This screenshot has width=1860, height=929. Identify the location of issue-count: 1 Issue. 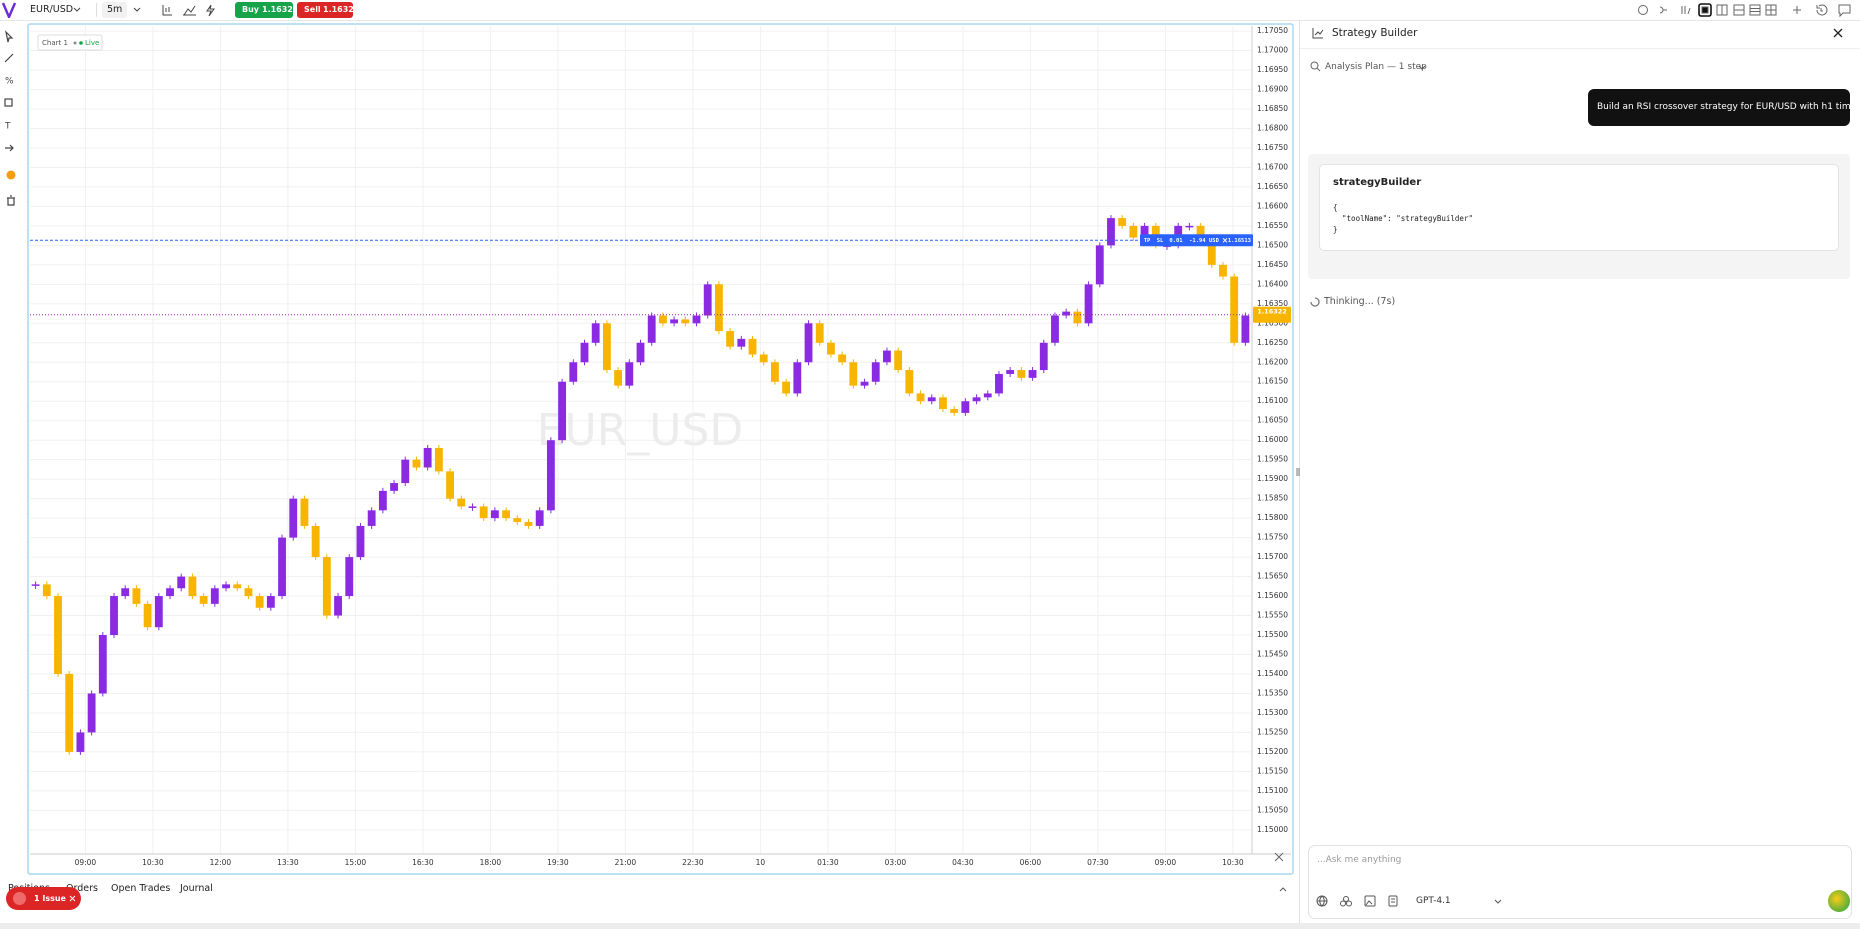
(50, 898).